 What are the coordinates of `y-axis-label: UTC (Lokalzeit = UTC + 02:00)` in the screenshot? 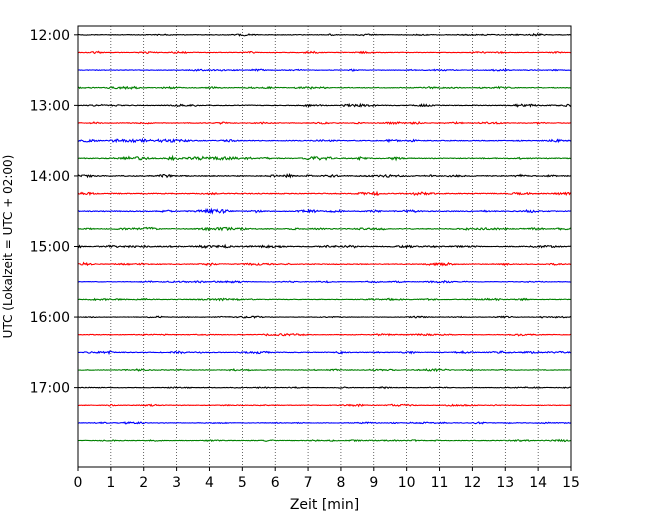 It's located at (8, 247).